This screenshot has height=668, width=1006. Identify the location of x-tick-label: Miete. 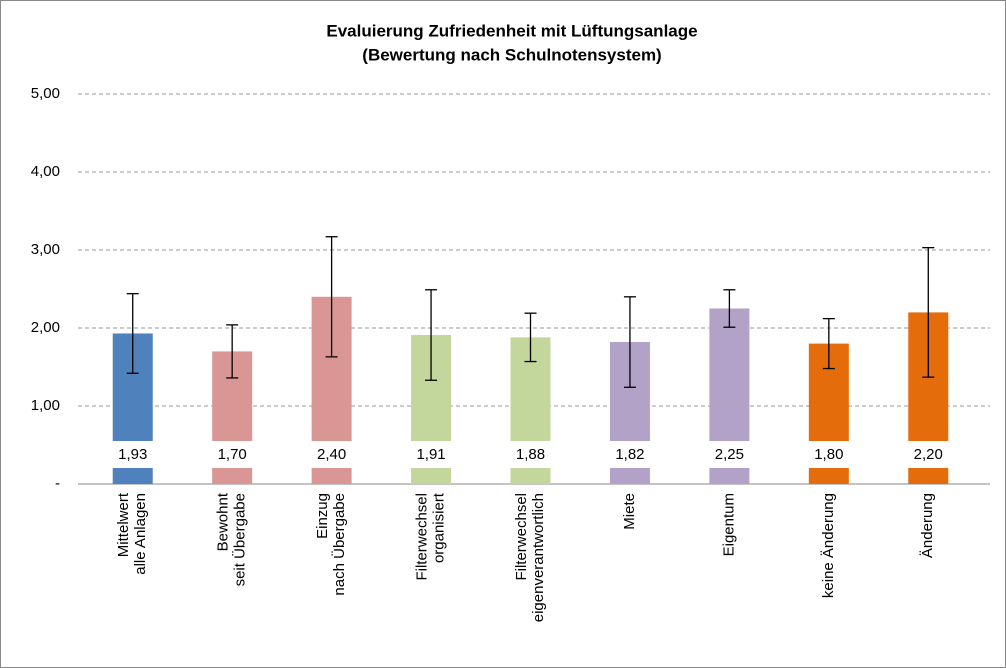
(629, 511).